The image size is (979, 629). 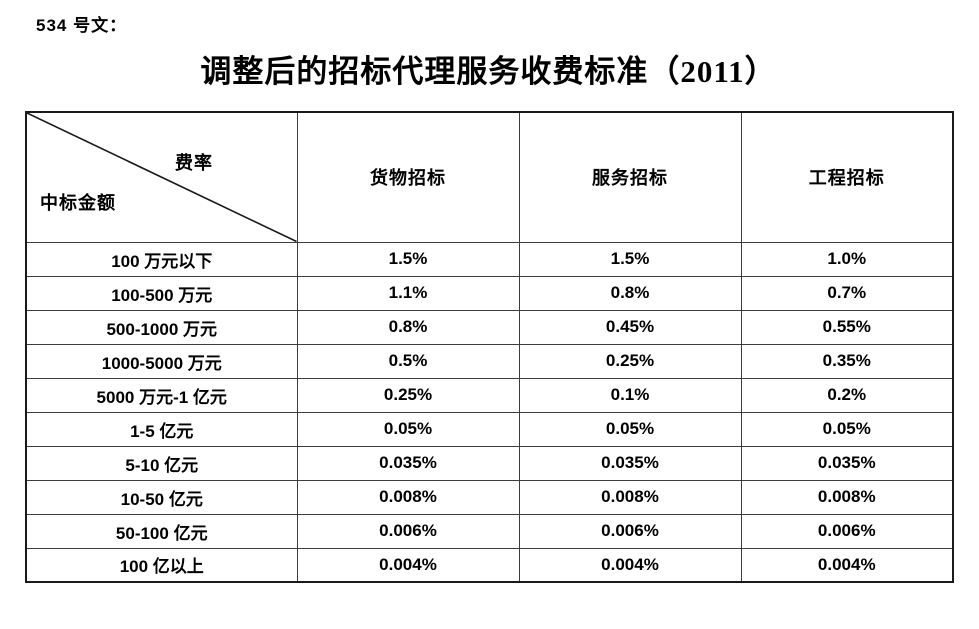 I want to click on cell-value: 1.1%, so click(x=408, y=293).